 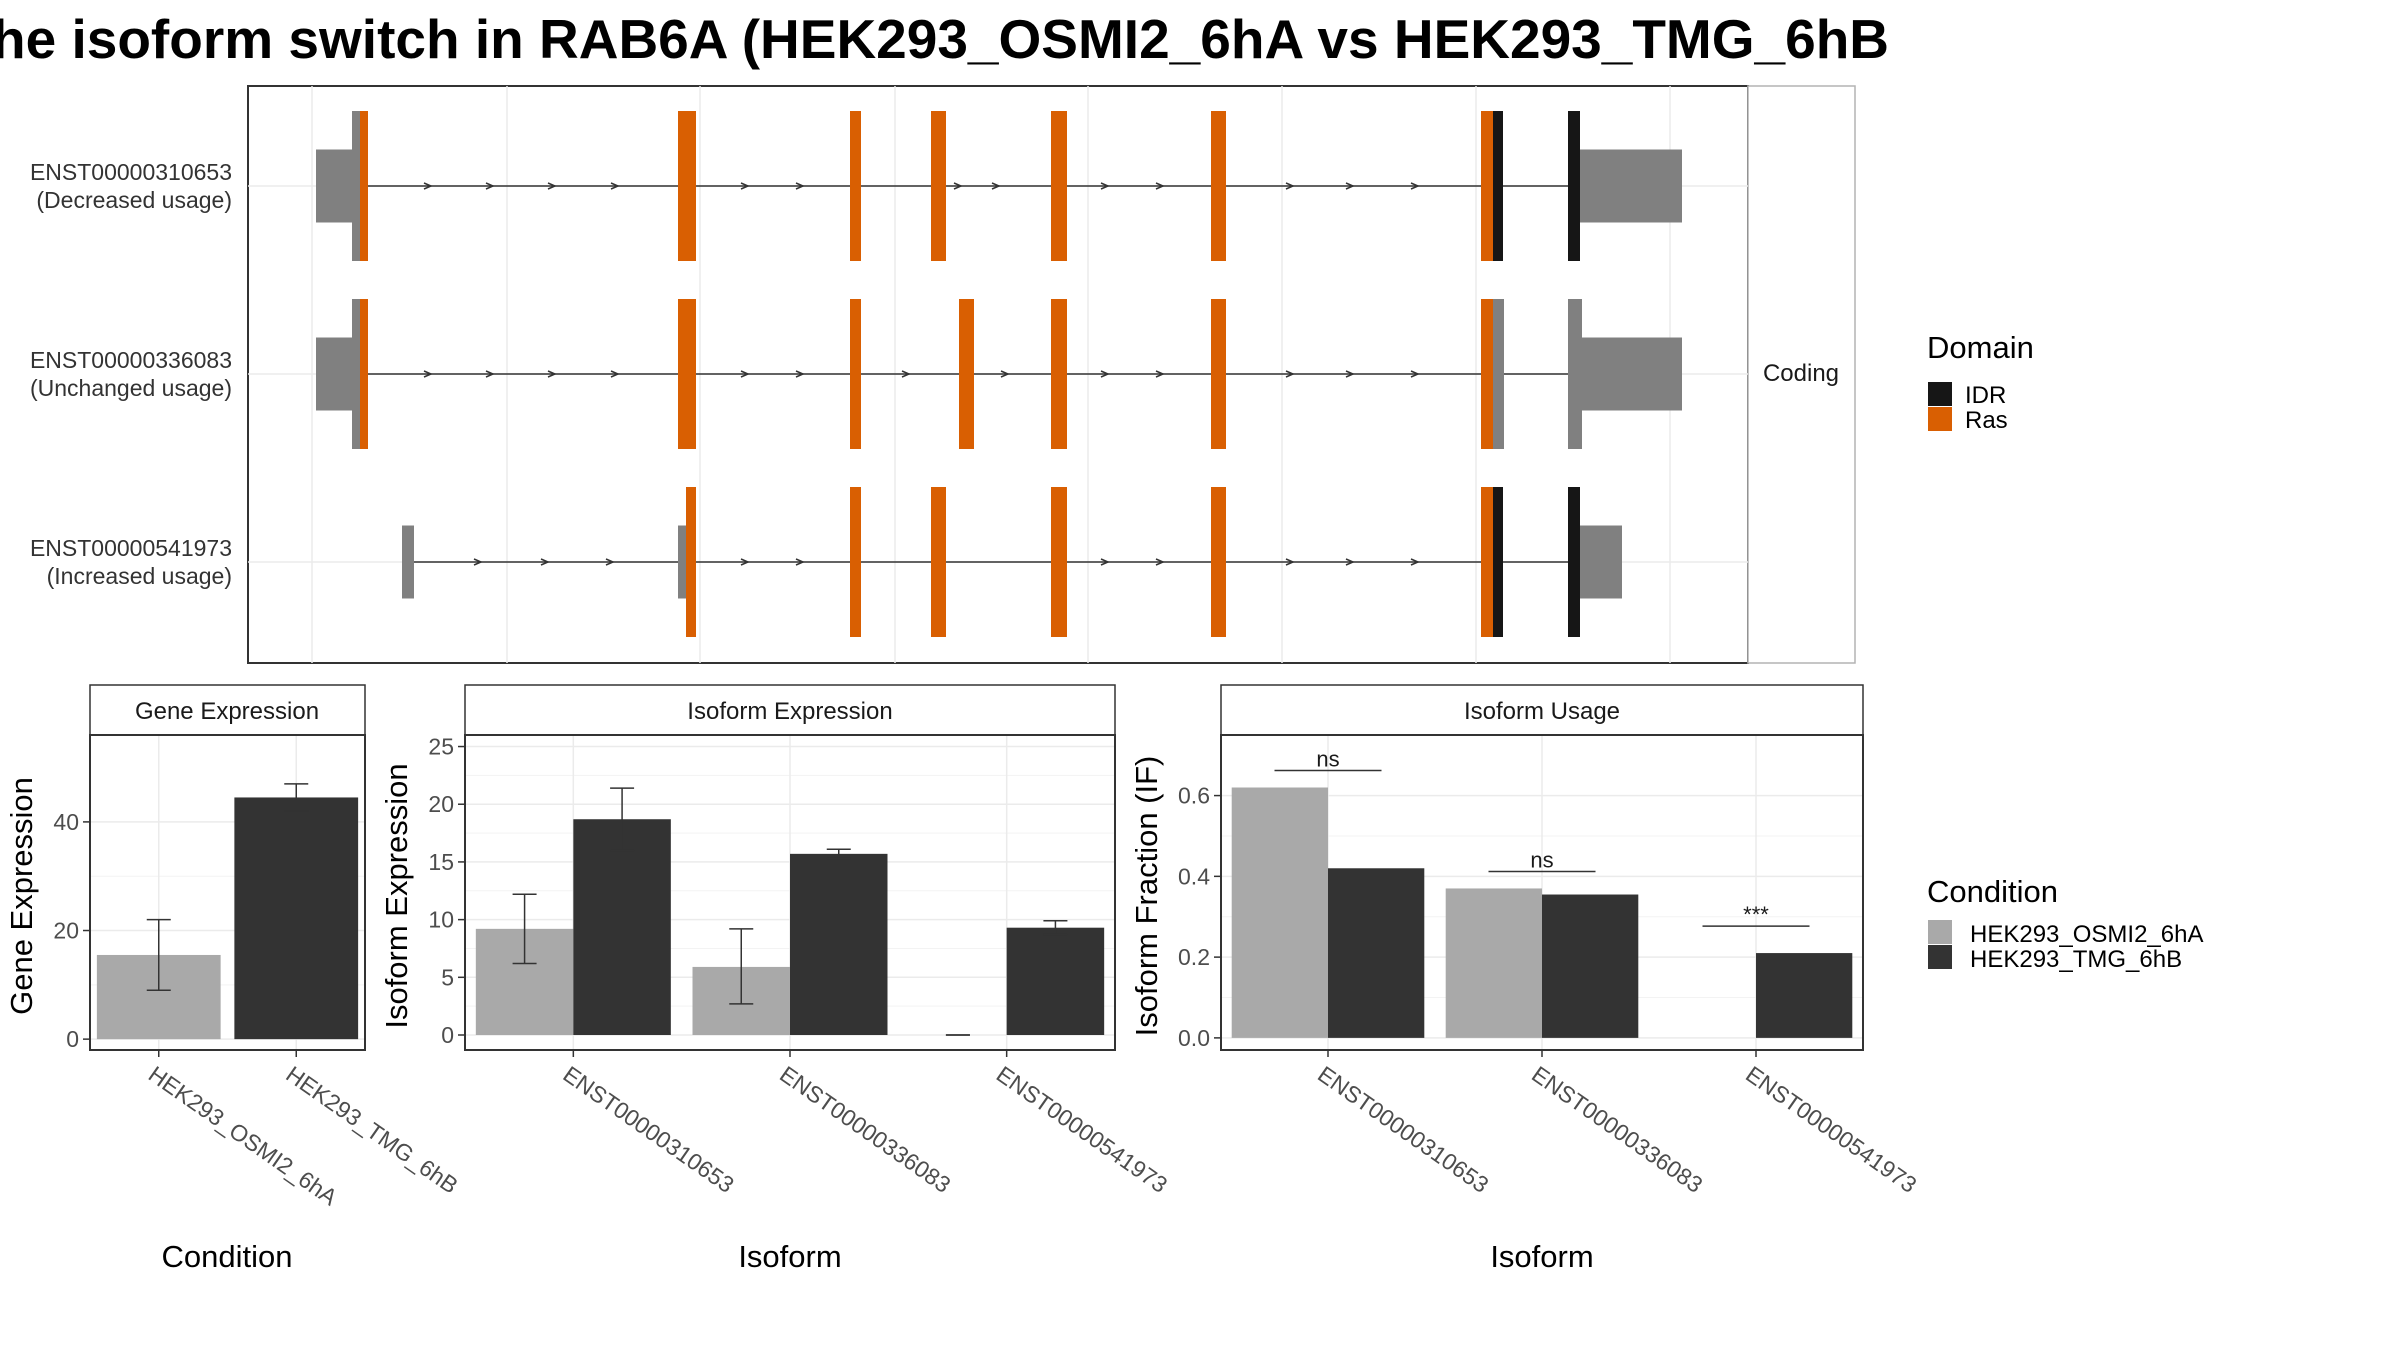 I want to click on legend-swatch-ras, so click(x=1940, y=419).